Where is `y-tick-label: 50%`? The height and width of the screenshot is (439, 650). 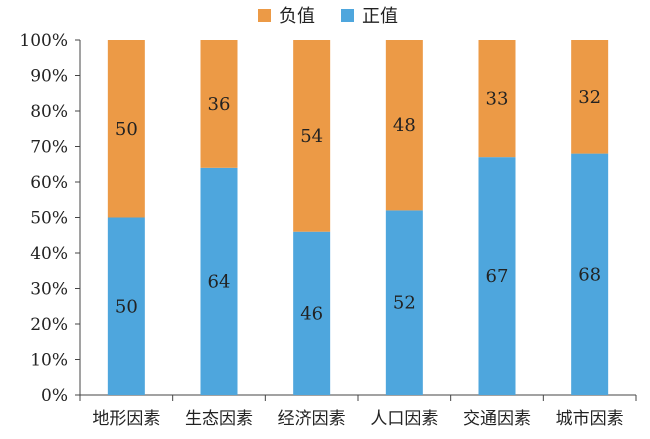 y-tick-label: 50% is located at coordinates (49, 219).